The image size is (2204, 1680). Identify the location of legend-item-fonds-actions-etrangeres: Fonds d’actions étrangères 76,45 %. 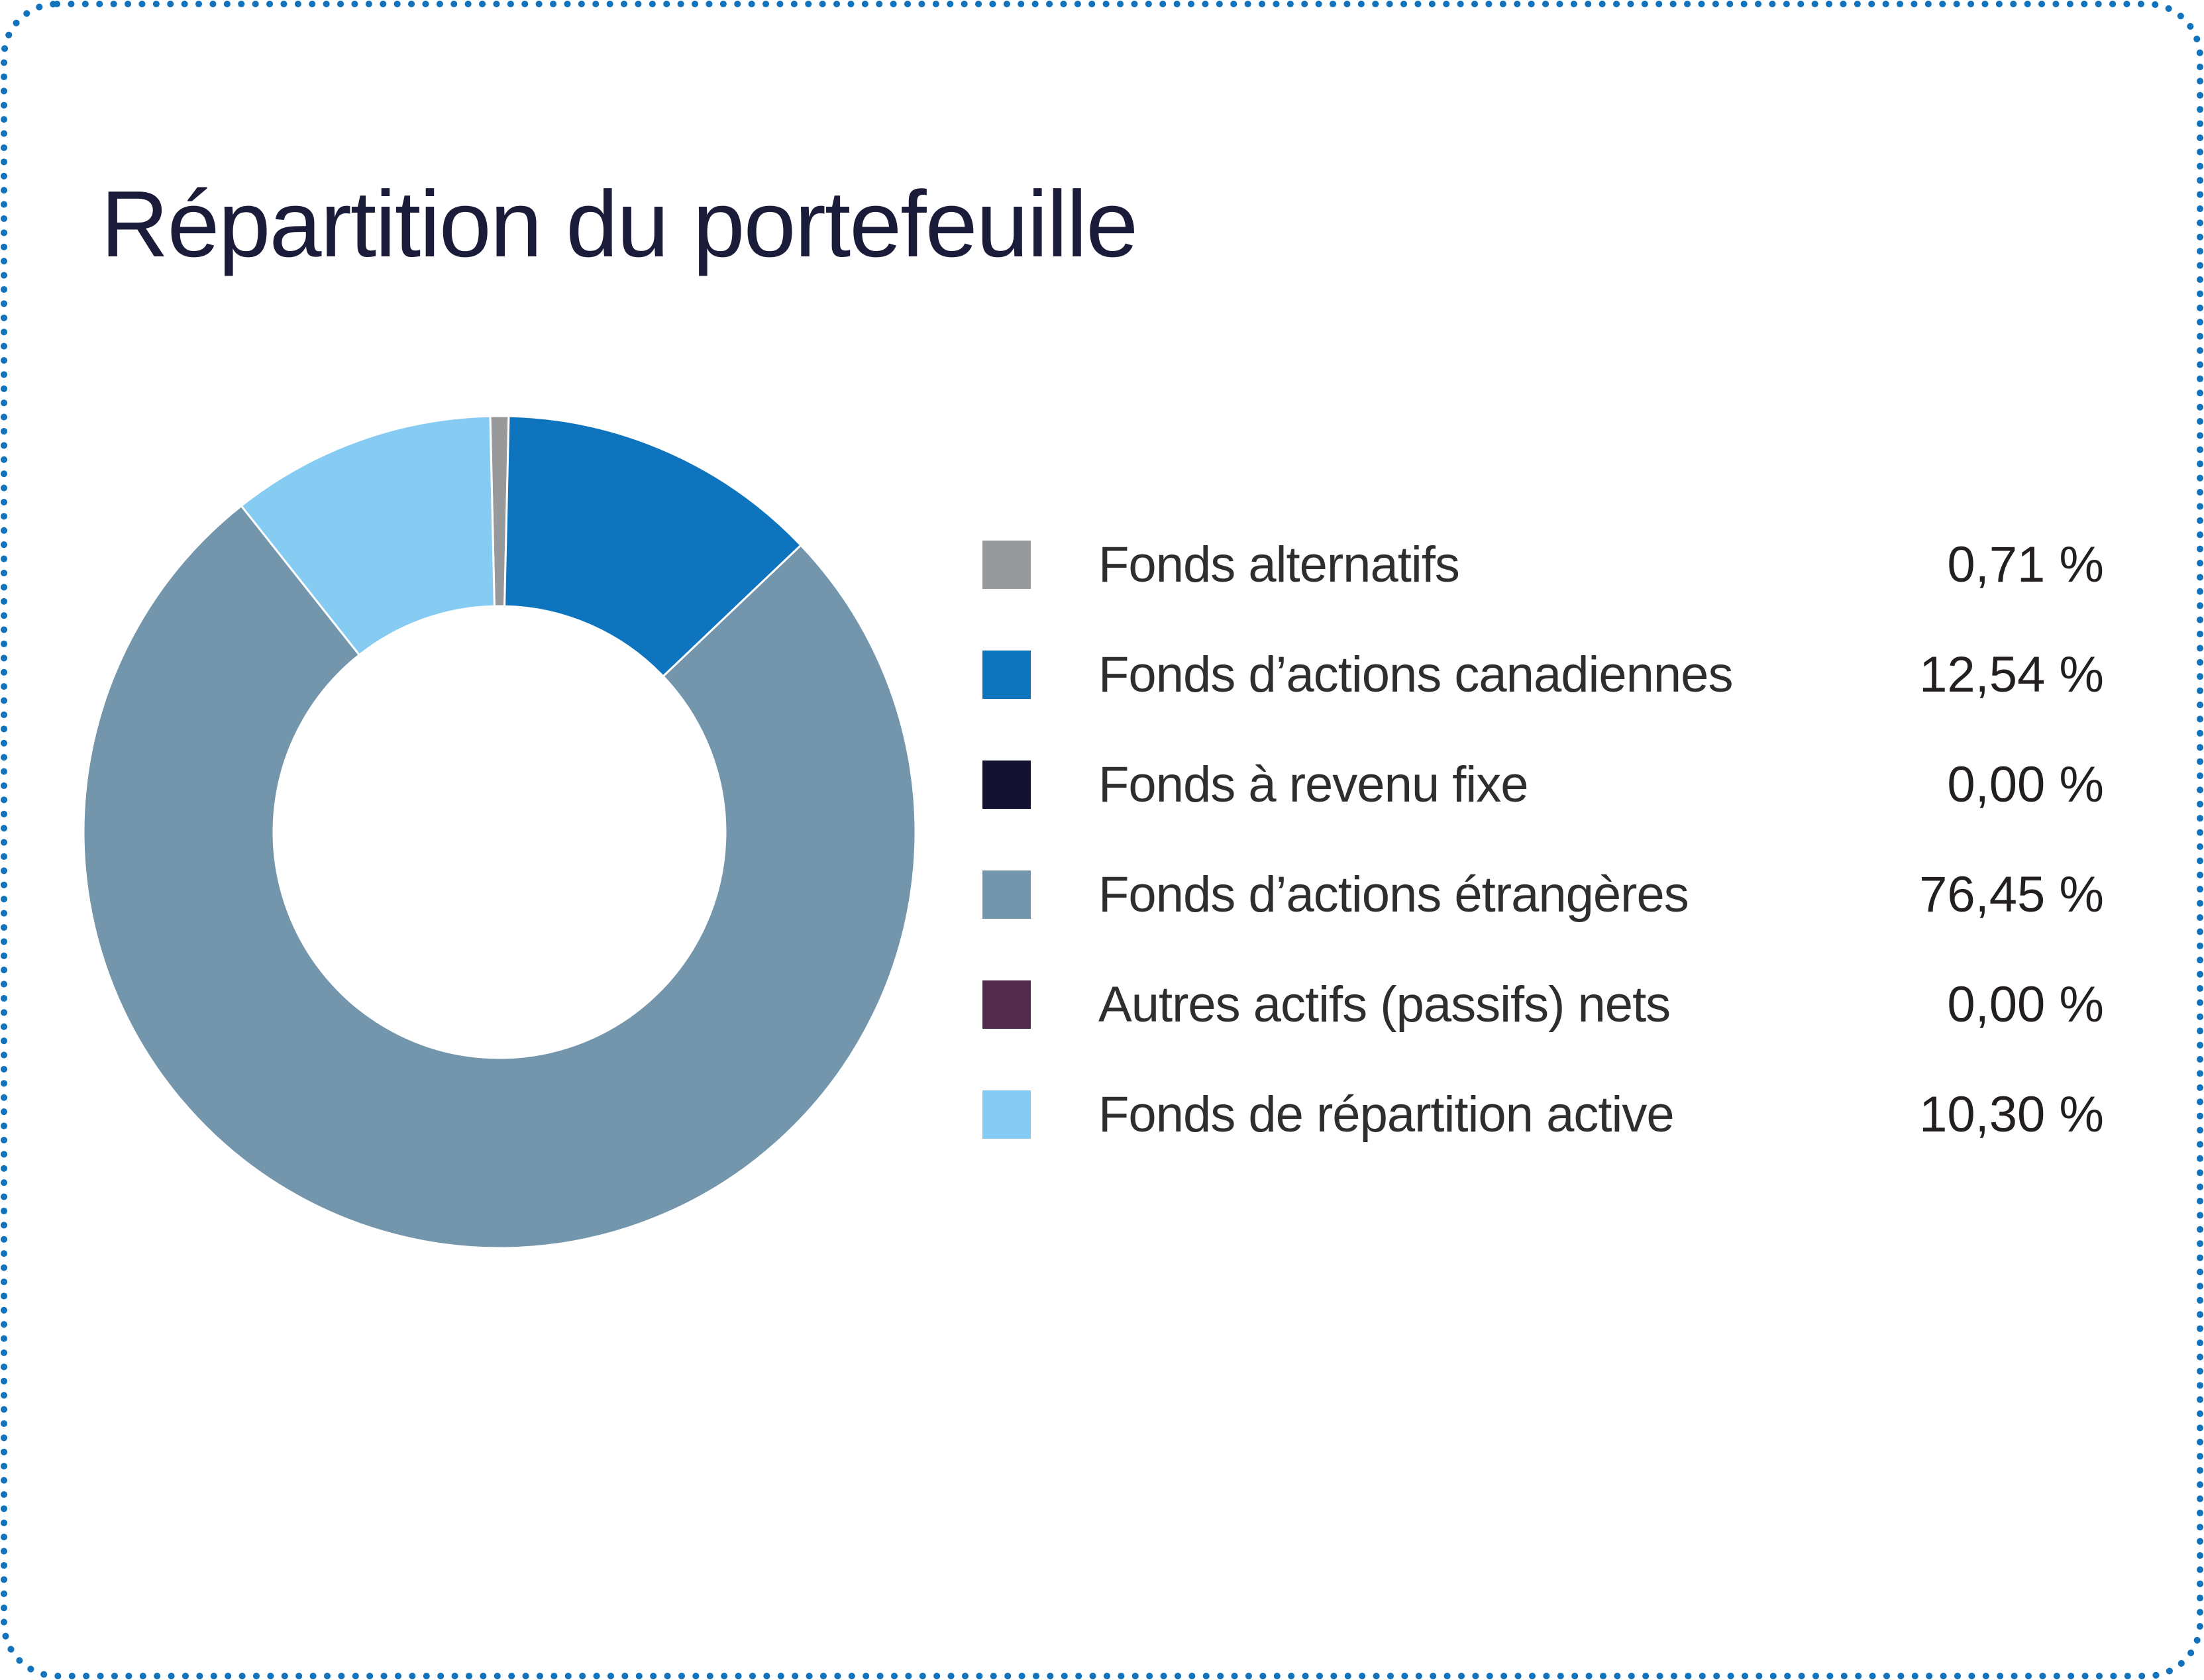
(1543, 894).